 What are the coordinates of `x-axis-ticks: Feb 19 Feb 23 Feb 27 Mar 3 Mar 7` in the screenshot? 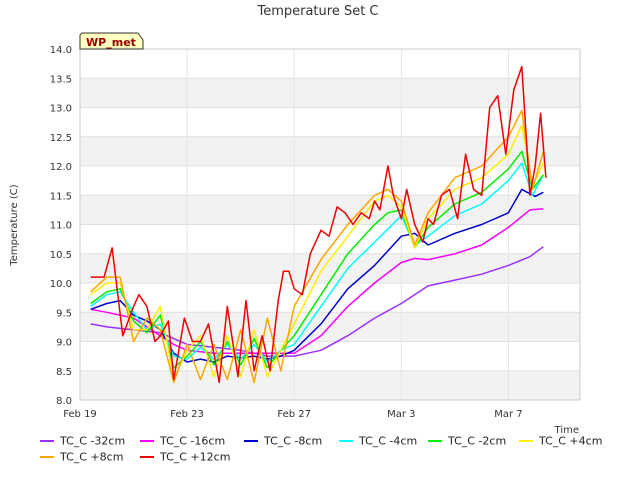 It's located at (292, 414).